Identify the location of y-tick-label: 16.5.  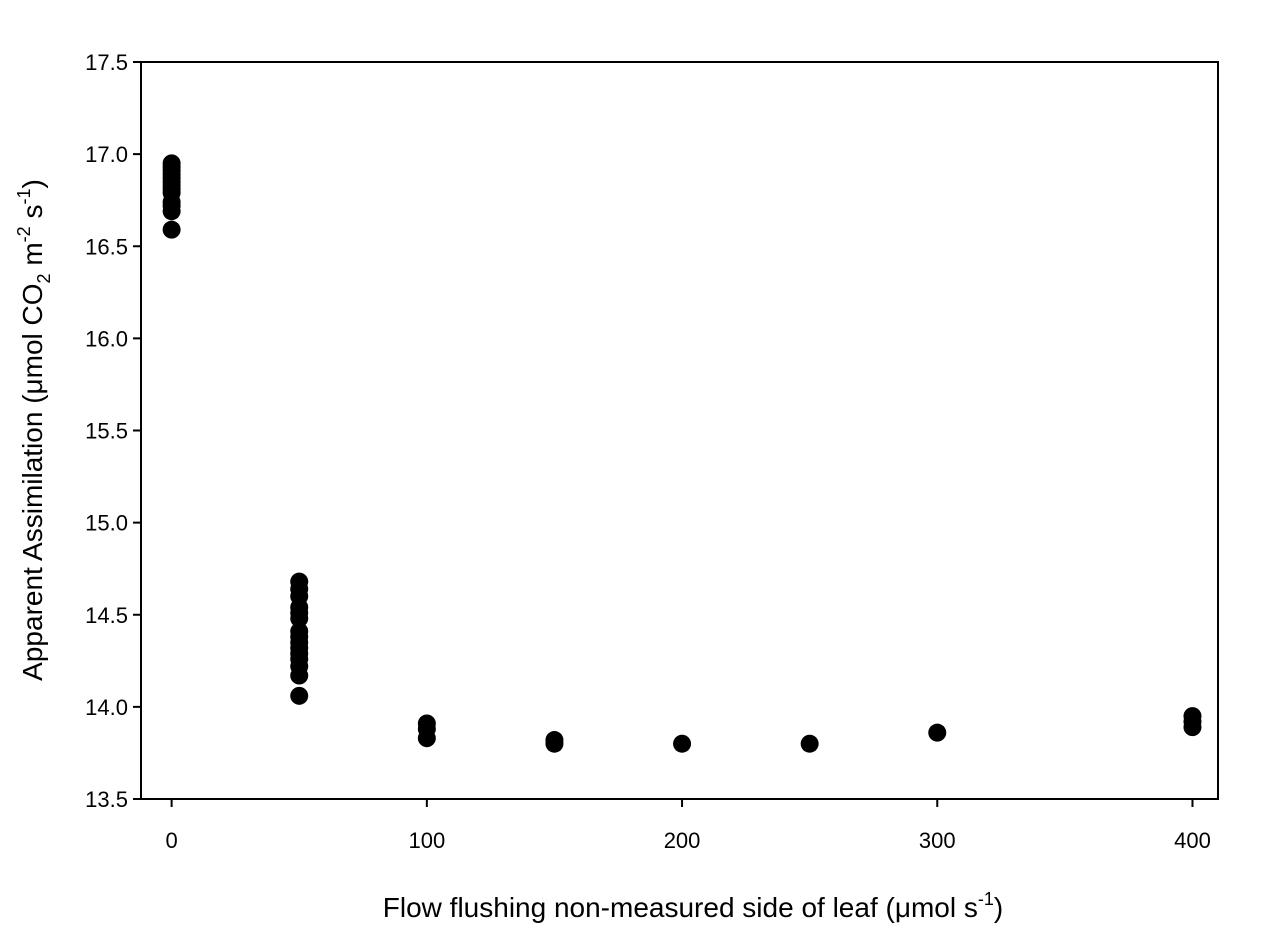
(106, 246).